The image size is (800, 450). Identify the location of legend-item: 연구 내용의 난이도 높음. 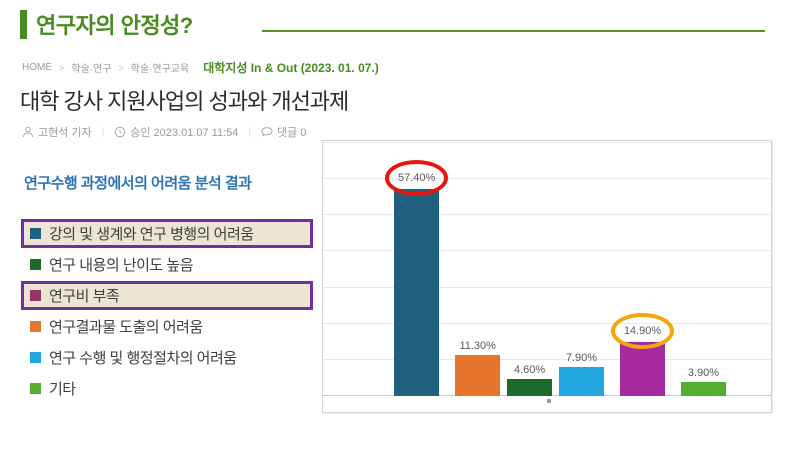
(167, 264).